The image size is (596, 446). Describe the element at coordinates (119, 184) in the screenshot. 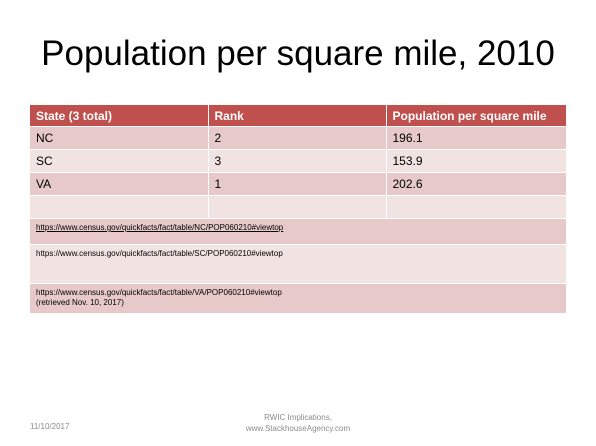

I see `cell-state: VA` at that location.